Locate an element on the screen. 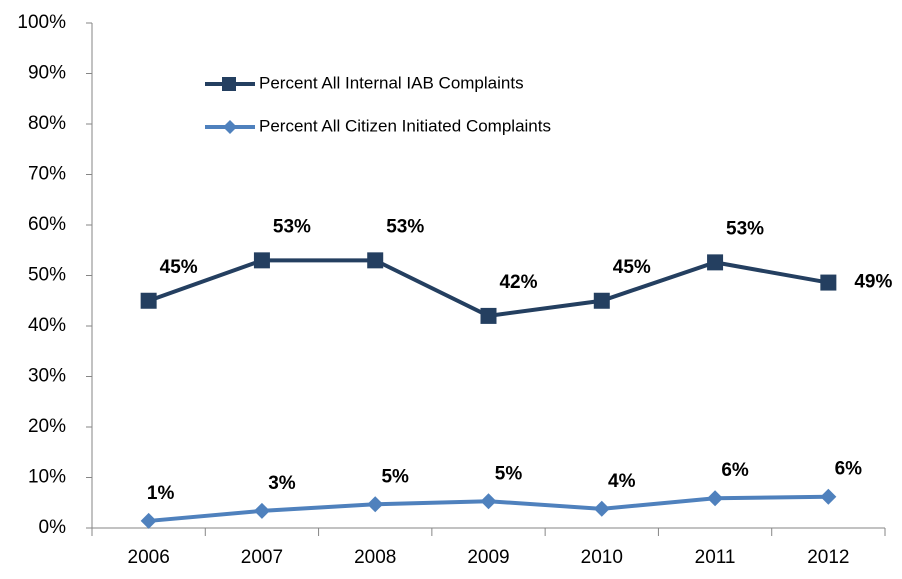 This screenshot has width=902, height=579. legend-label: Percent All Citizen Initiated Complaints is located at coordinates (405, 125).